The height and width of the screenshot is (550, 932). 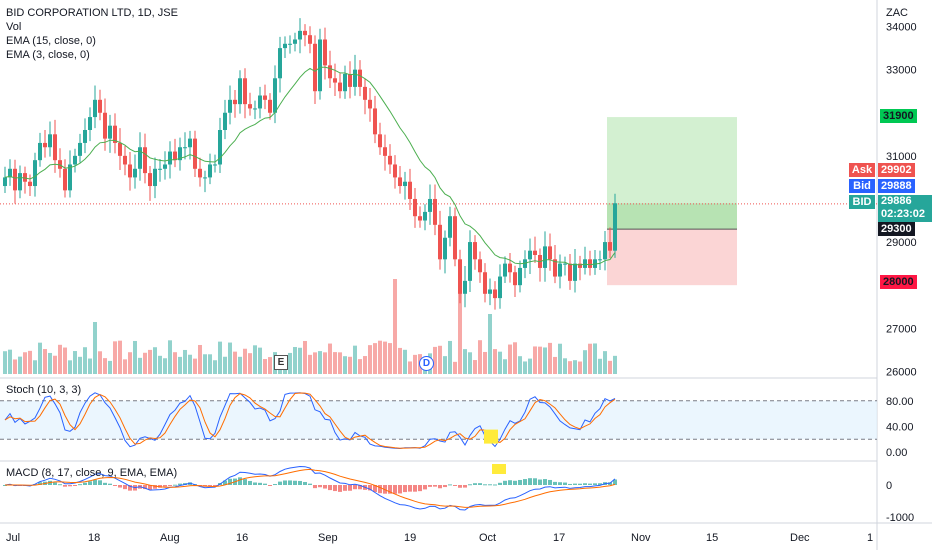 What do you see at coordinates (898, 116) in the screenshot?
I see `target-price-tag: 31900` at bounding box center [898, 116].